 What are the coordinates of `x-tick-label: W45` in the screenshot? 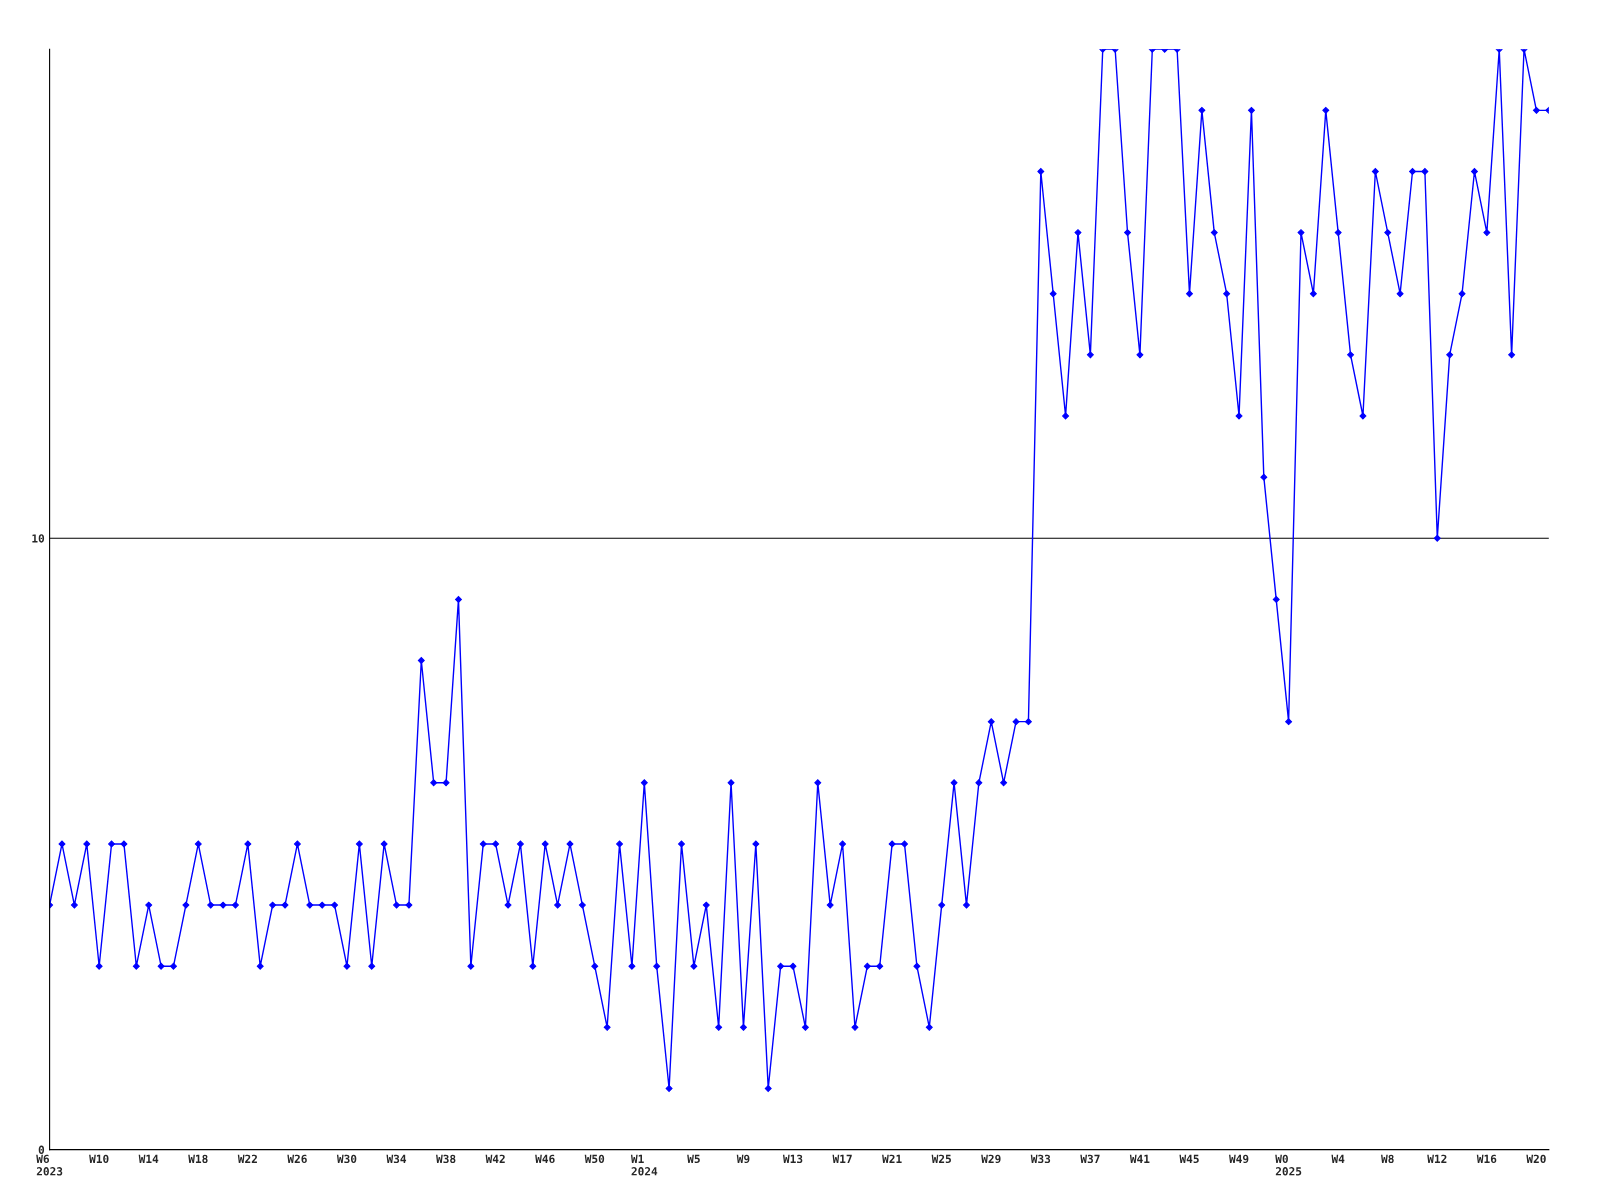 It's located at (1189, 1159).